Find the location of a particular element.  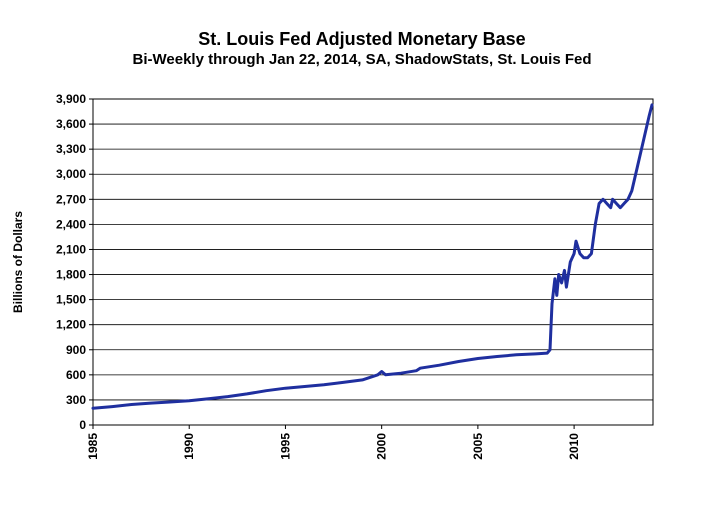

y-tick-label: 2,100 is located at coordinates (71, 249).